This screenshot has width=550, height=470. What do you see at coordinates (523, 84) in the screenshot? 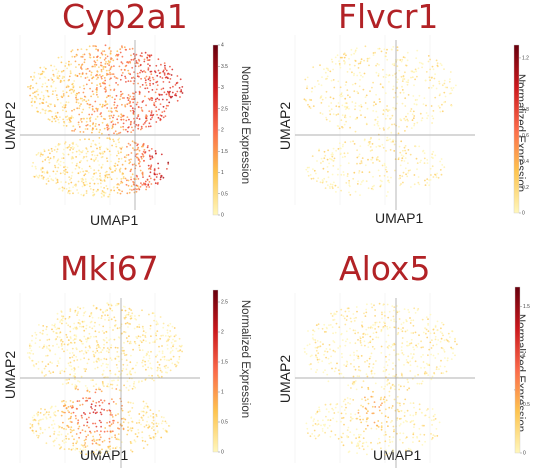
I see `colorbar-tick-label: 1` at bounding box center [523, 84].